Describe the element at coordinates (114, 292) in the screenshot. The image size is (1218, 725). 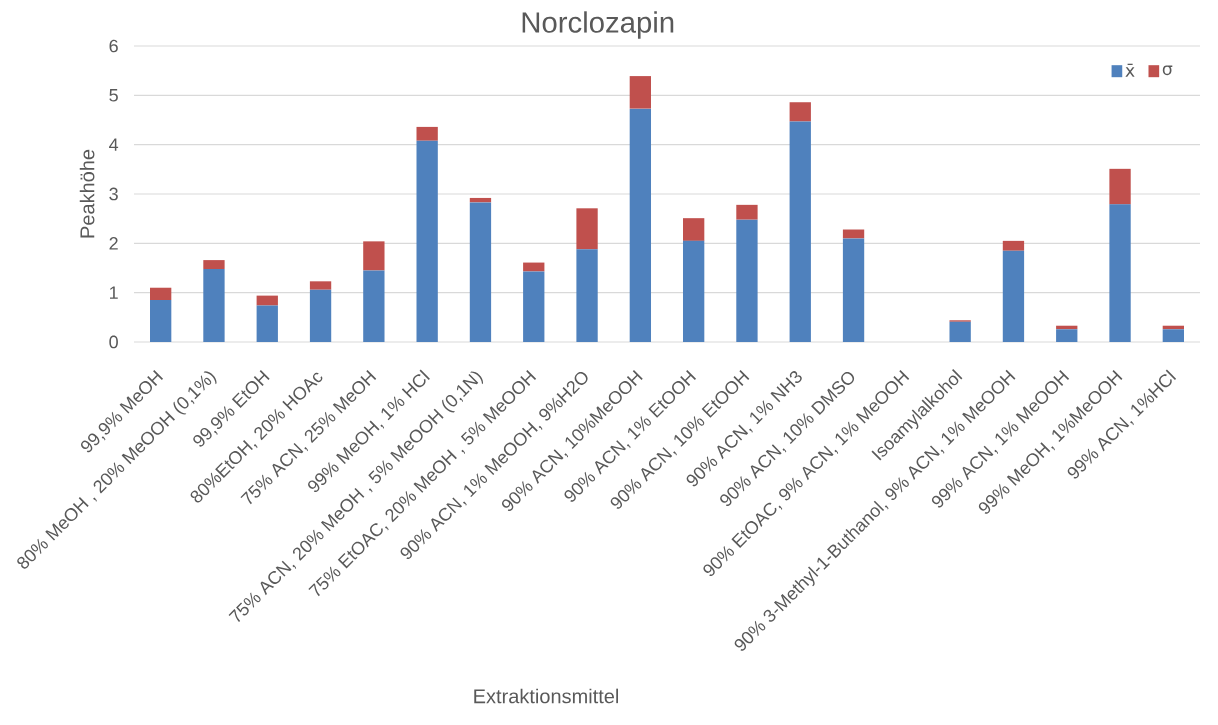
I see `y-tick-label: 1` at that location.